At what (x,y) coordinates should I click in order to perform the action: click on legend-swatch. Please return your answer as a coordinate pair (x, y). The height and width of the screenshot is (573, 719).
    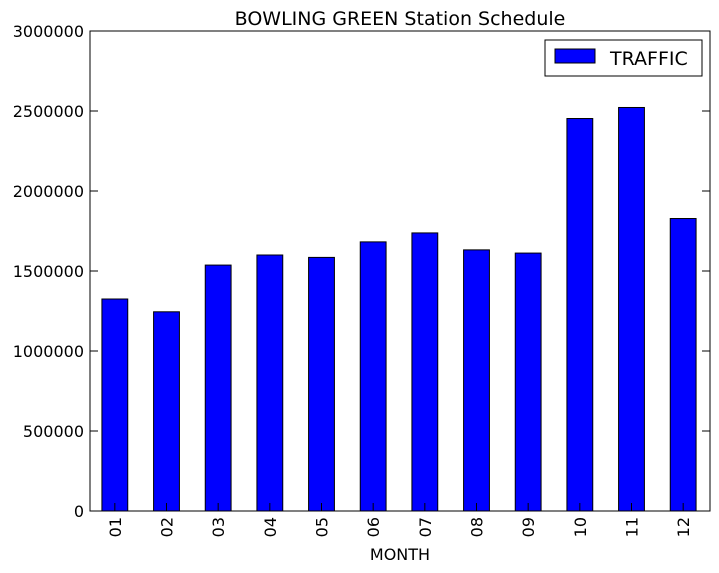
    Looking at the image, I should click on (575, 56).